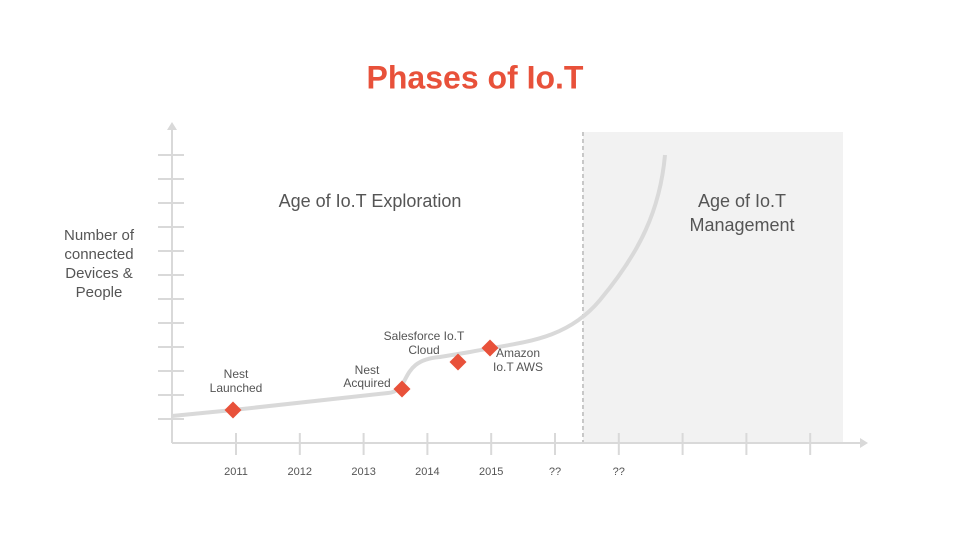  I want to click on phase-label: Age of Io.T, so click(742, 201).